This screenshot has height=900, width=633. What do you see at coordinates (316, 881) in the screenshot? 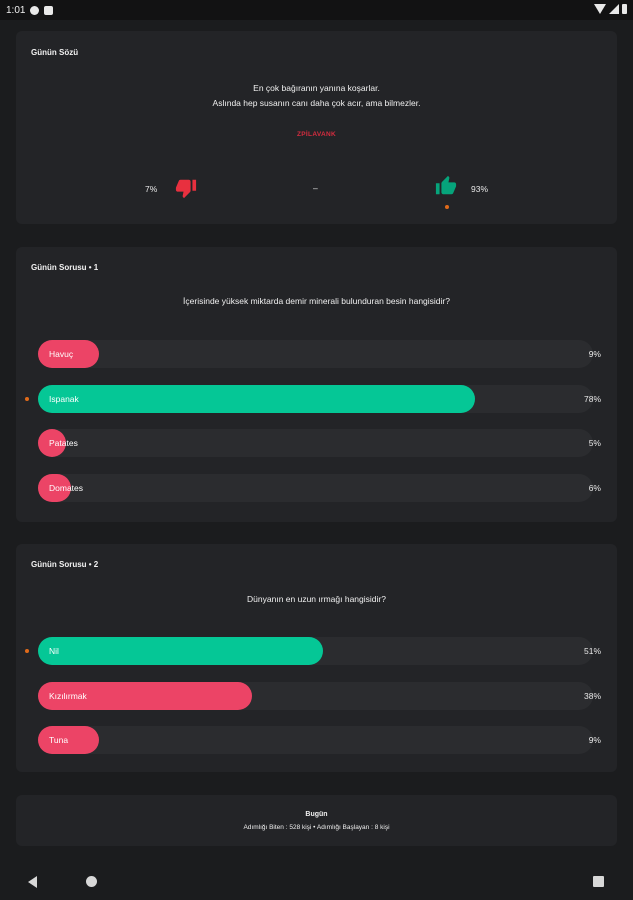
I see `navigation-bar` at bounding box center [316, 881].